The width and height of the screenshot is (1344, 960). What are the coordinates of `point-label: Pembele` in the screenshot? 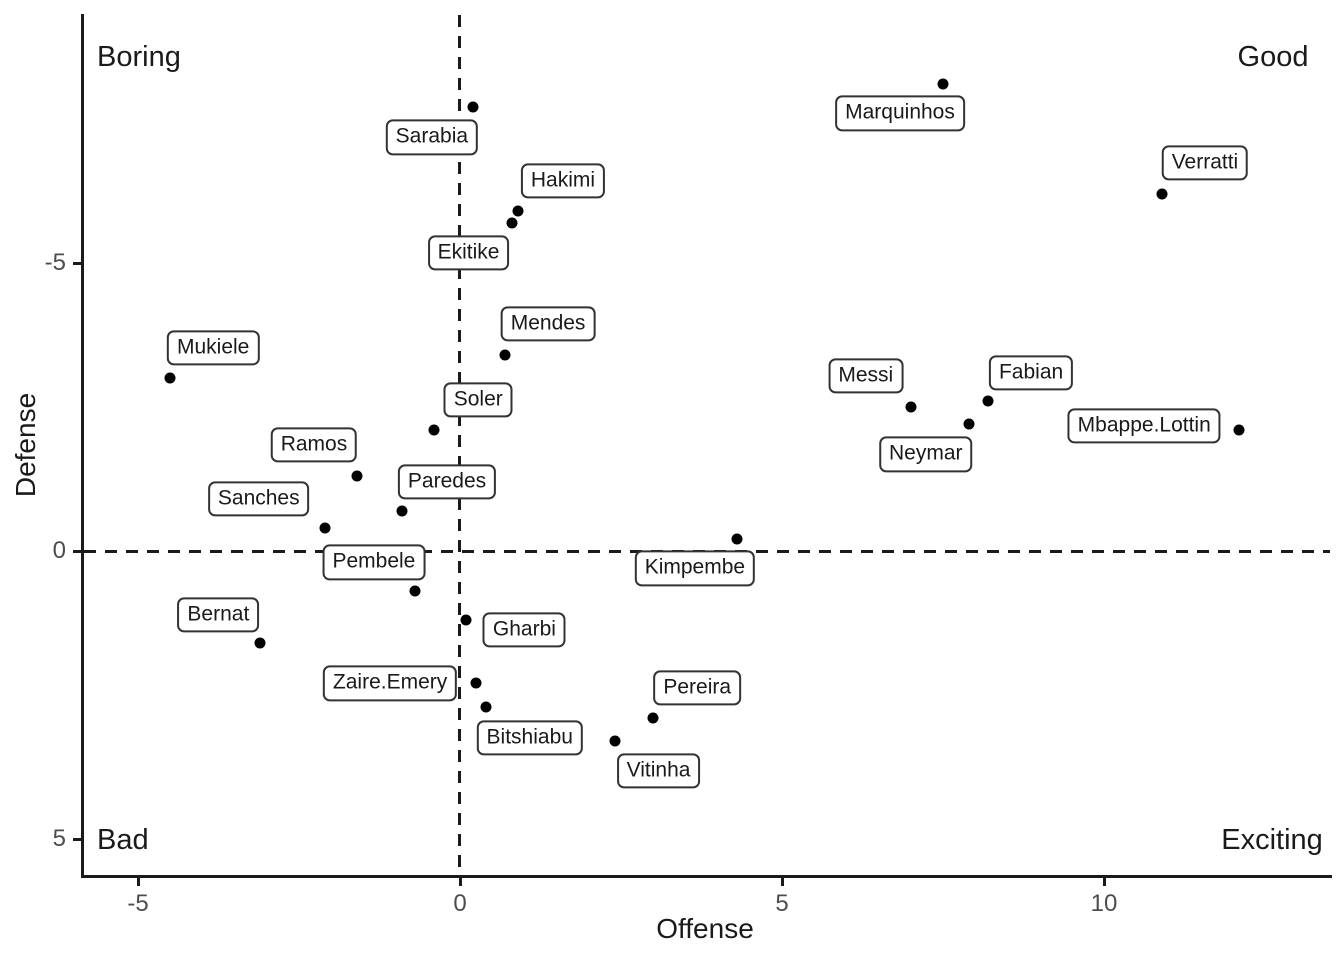 It's located at (374, 562).